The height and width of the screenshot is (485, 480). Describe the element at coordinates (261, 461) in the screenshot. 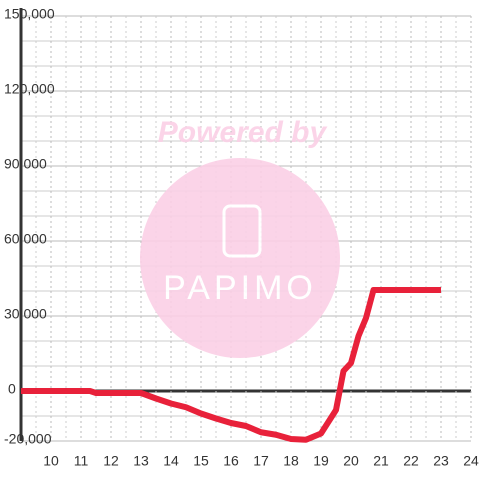

I see `x-tick-label: 17` at that location.